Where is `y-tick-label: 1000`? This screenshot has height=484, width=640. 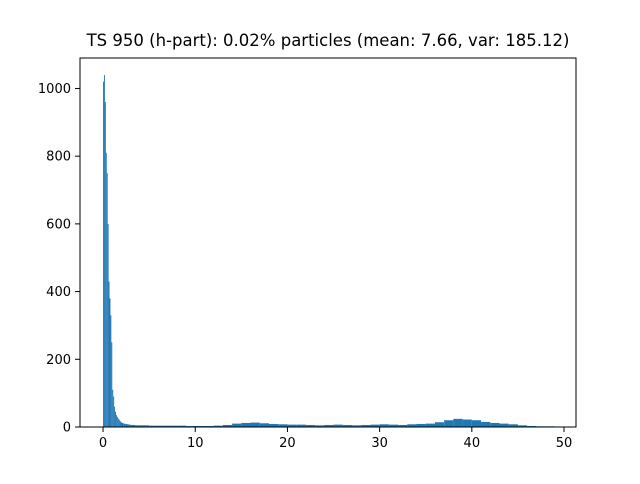 y-tick-label: 1000 is located at coordinates (54, 89).